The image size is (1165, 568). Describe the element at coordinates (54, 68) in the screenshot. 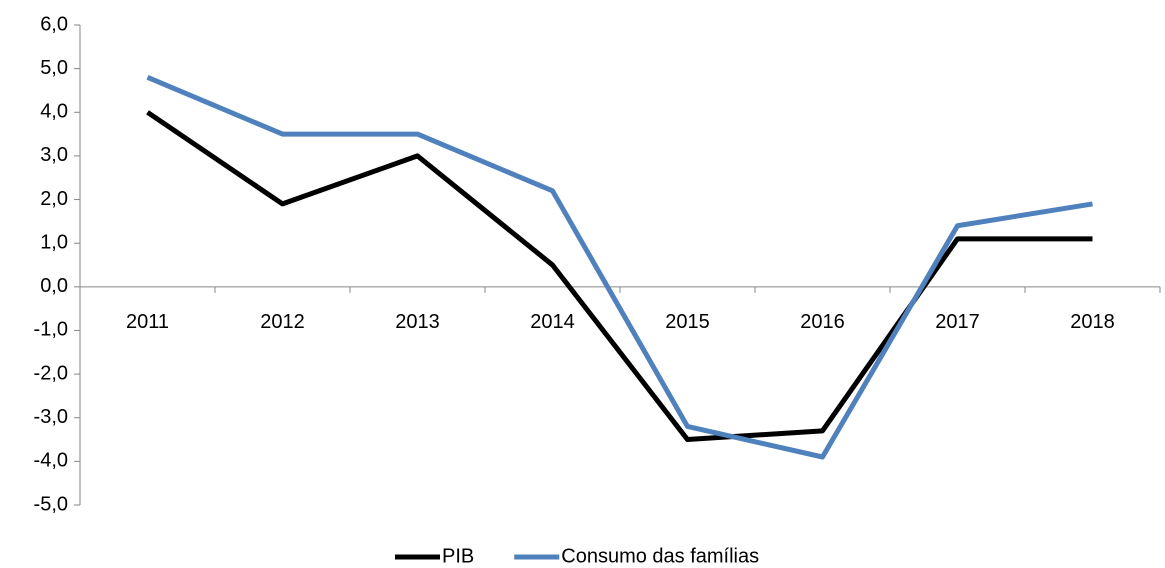

I see `y-tick-label: 5,0` at that location.